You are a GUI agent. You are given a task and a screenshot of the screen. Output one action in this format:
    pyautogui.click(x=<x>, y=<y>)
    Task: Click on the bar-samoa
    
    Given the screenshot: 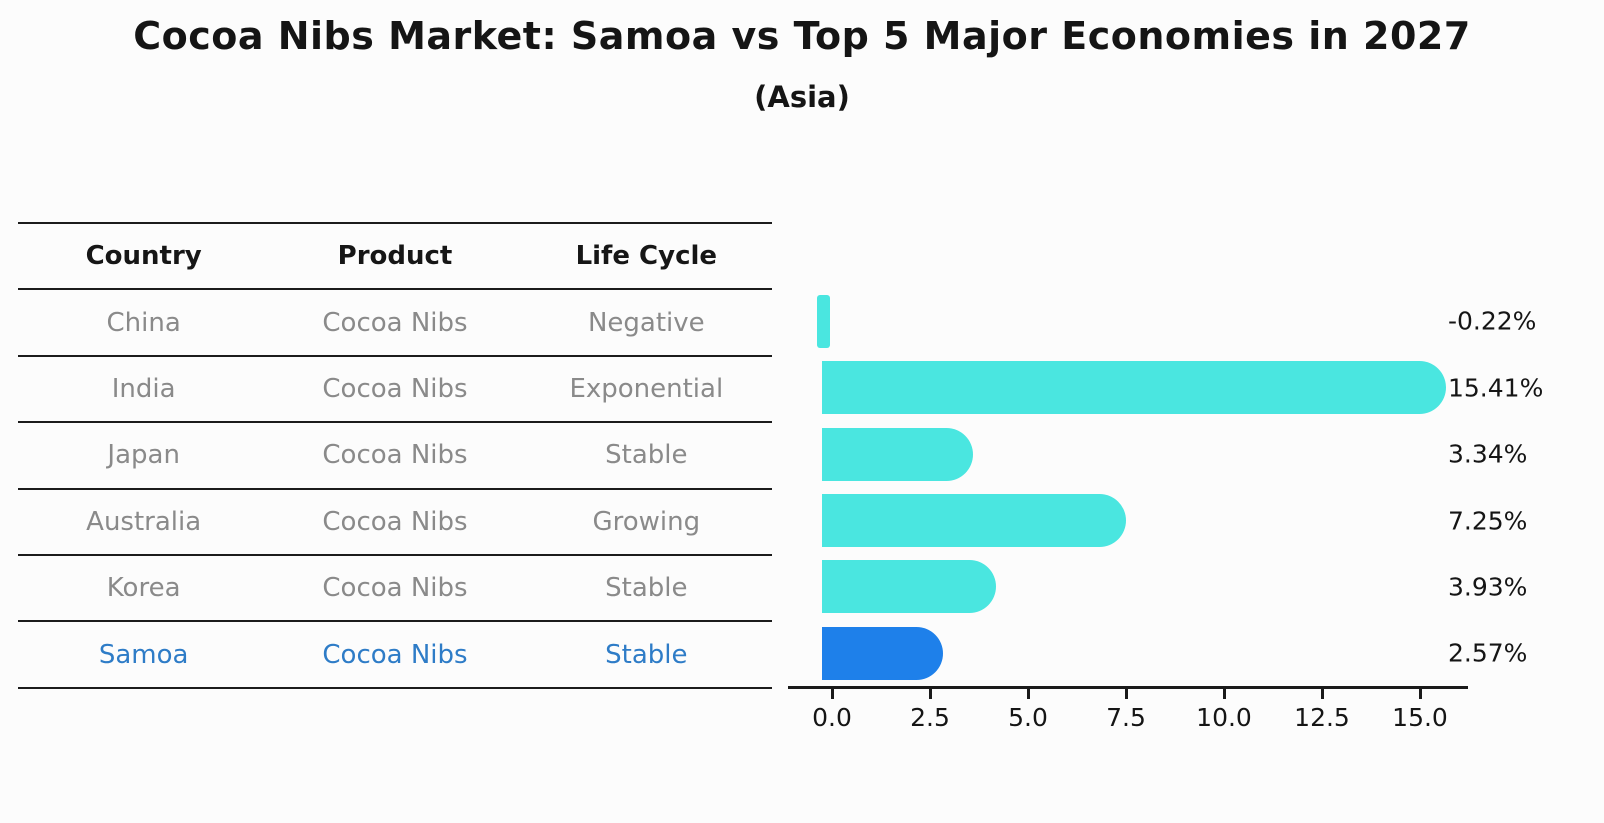 What is the action you would take?
    pyautogui.click(x=882, y=653)
    